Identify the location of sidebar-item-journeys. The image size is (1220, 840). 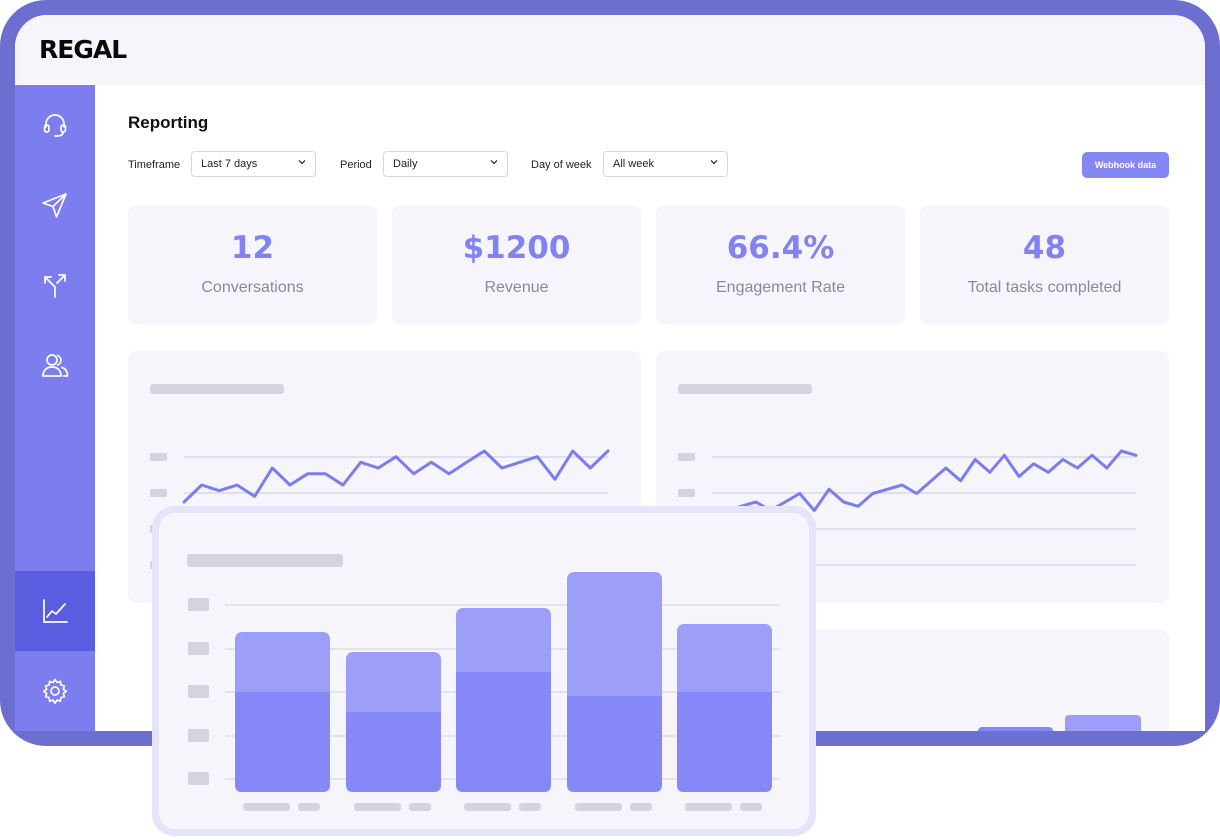
(55, 285).